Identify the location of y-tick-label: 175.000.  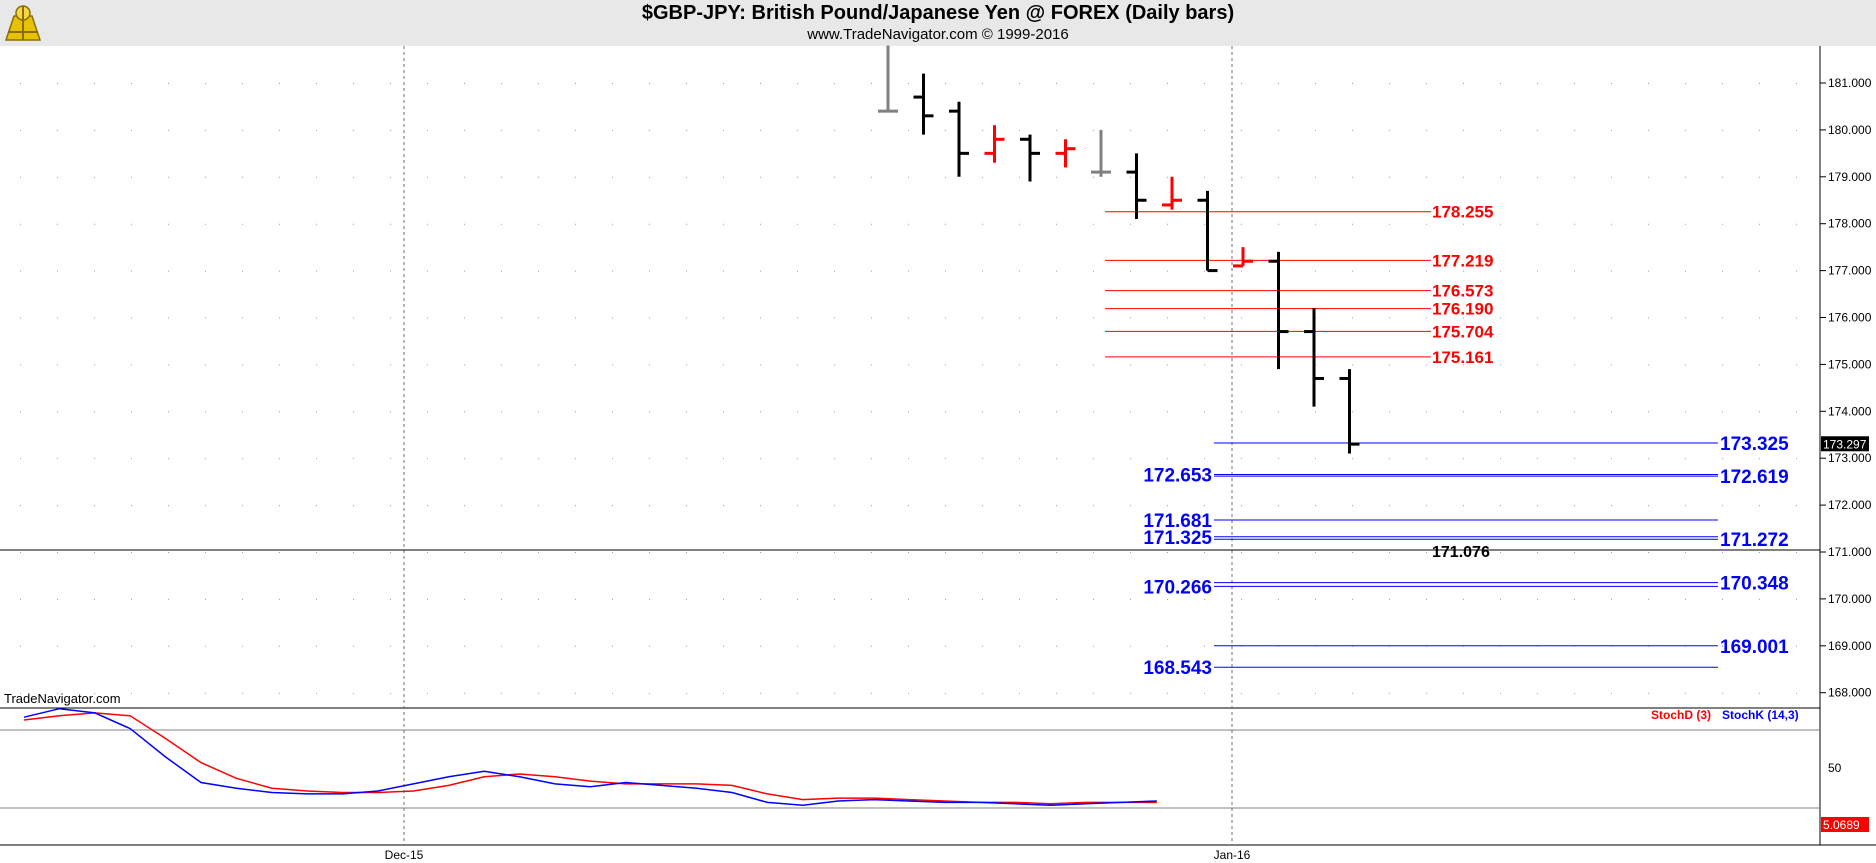
(1850, 364).